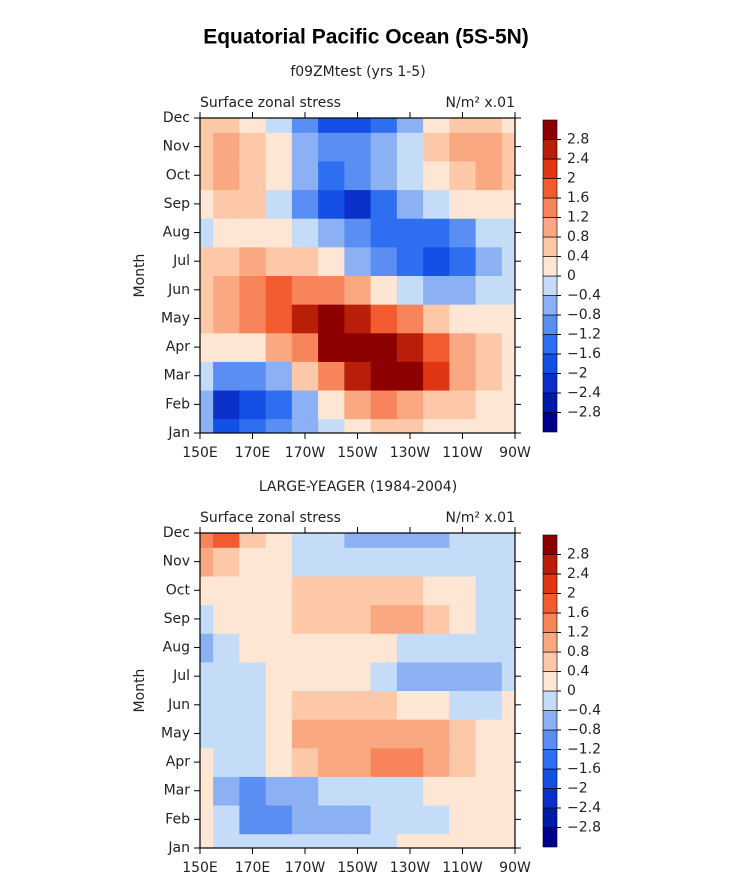 The height and width of the screenshot is (883, 733). Describe the element at coordinates (200, 453) in the screenshot. I see `x-tick-label: 150E` at that location.